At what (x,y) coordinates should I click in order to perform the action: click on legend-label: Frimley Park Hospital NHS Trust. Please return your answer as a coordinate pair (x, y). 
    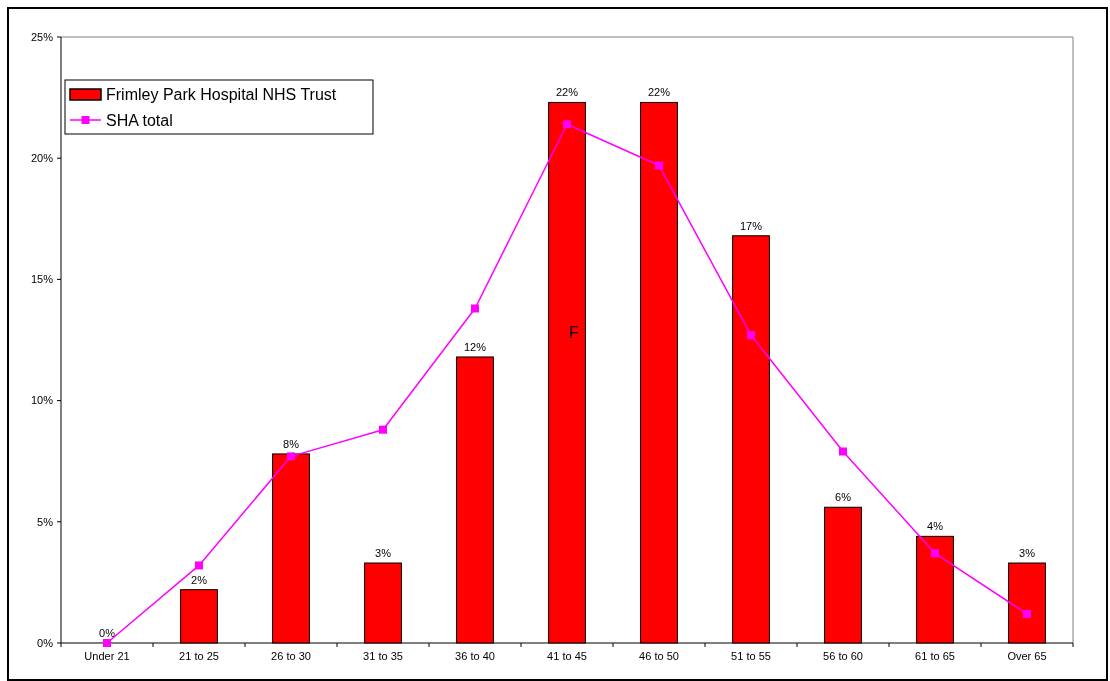
    Looking at the image, I should click on (221, 94).